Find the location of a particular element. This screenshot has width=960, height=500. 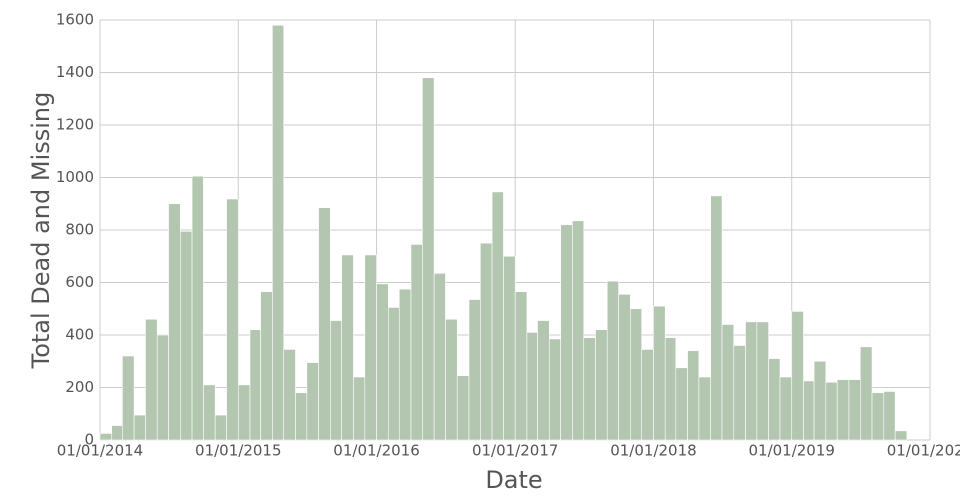

x-tick-label: 01/01/2015 is located at coordinates (238, 451).